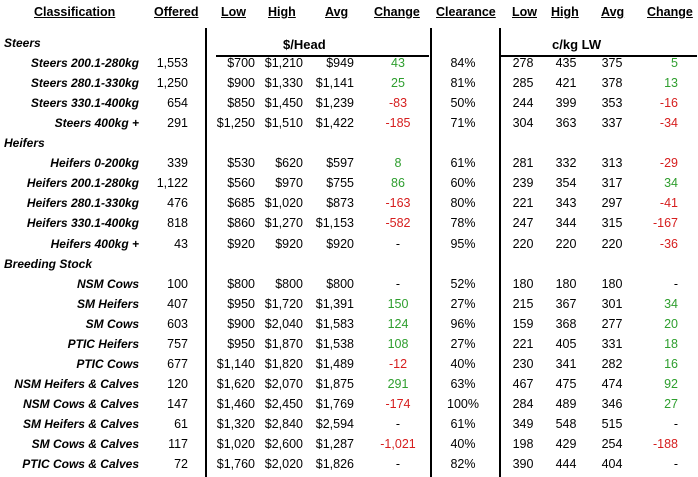 This screenshot has height=477, width=698. I want to click on avg-cell: $597, so click(340, 163).